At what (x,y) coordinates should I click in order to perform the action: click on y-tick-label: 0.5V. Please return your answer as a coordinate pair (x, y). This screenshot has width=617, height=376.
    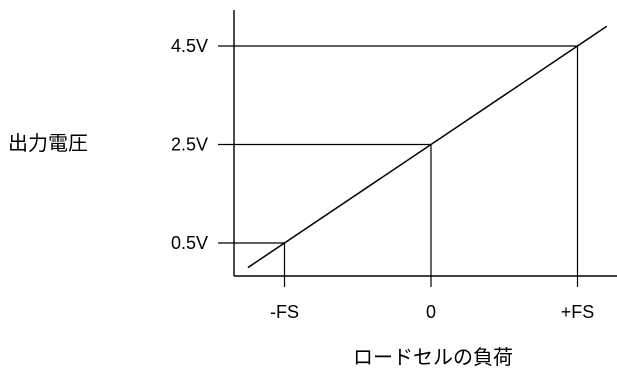
    Looking at the image, I should click on (189, 243).